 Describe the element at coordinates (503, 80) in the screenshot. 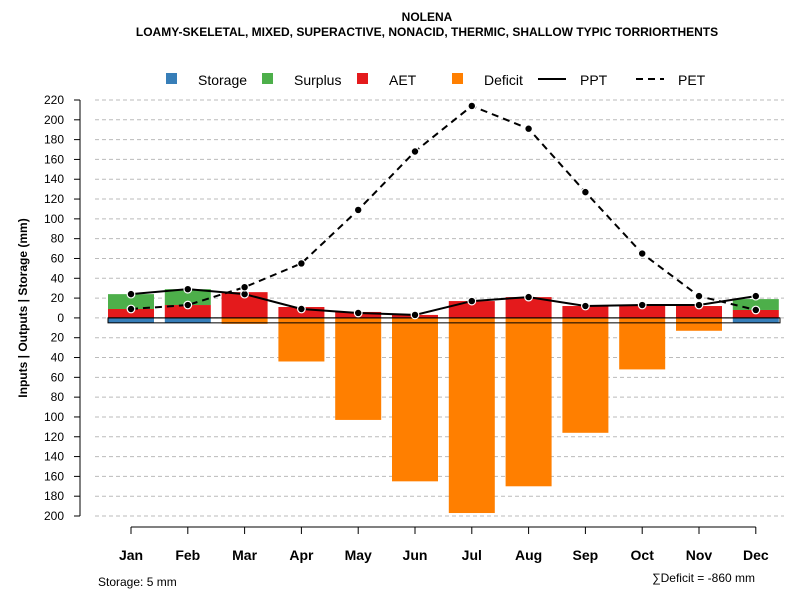

I see `legend-label: Deficit` at that location.